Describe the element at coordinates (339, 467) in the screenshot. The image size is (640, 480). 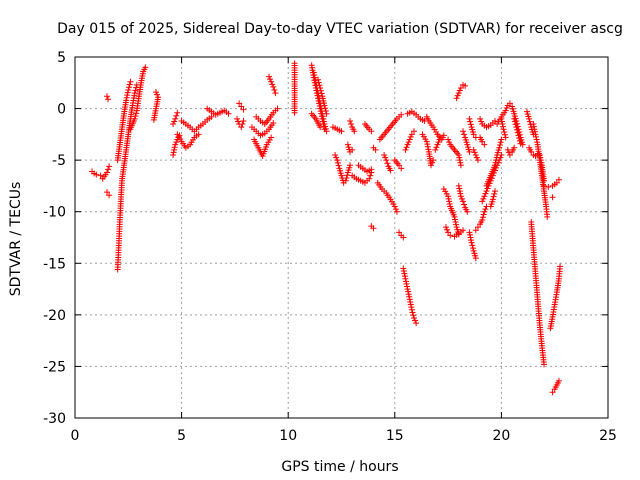
I see `x-axis-label: GPS time / hours` at that location.